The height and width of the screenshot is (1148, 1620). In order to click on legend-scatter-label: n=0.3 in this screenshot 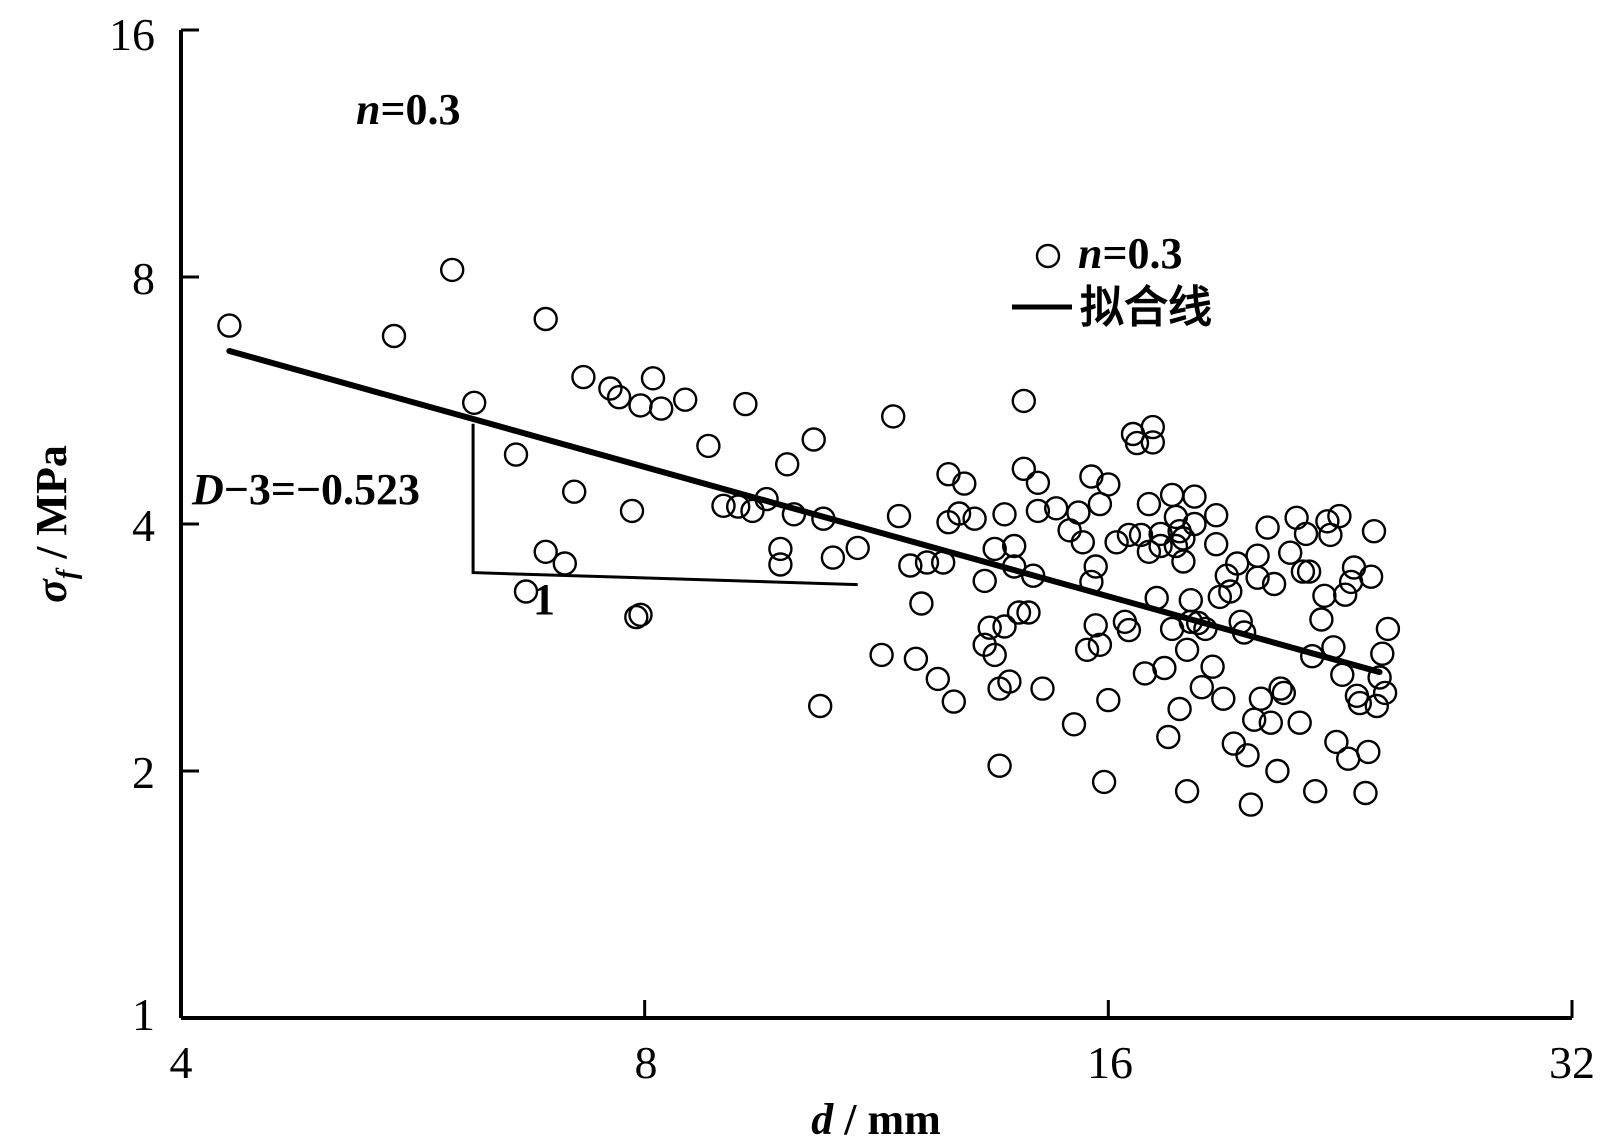, I will do `click(1130, 253)`.